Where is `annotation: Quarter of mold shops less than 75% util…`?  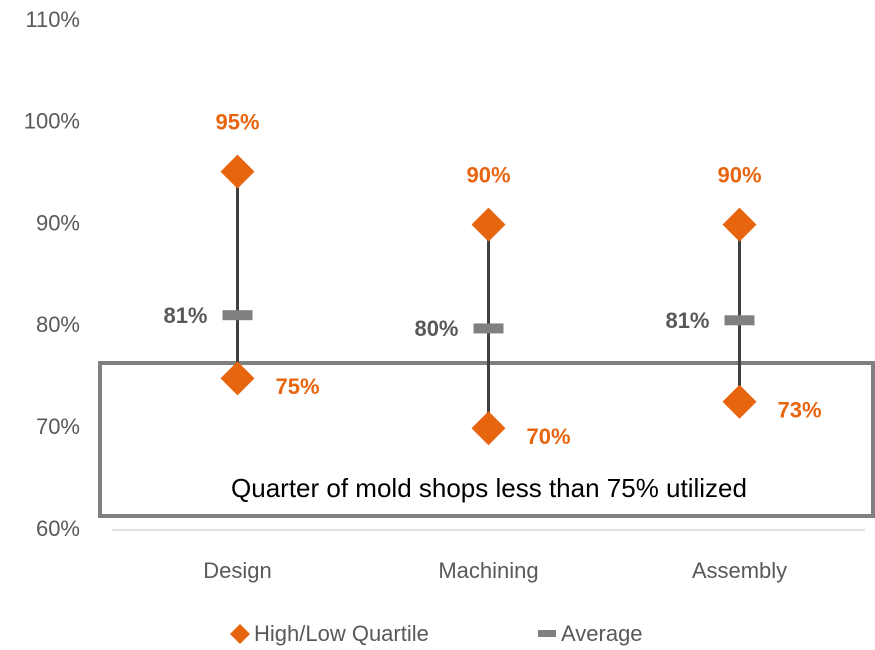 annotation: Quarter of mold shops less than 75% util… is located at coordinates (489, 488).